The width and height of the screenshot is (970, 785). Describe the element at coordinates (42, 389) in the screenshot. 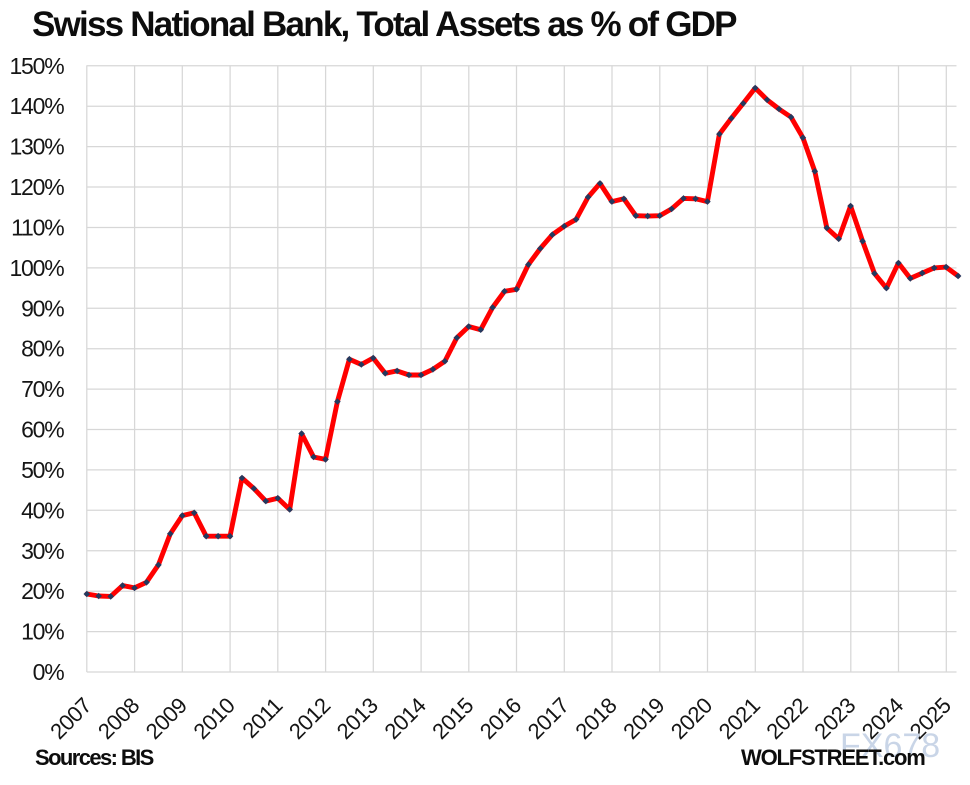

I see `svg-text: 70%` at that location.